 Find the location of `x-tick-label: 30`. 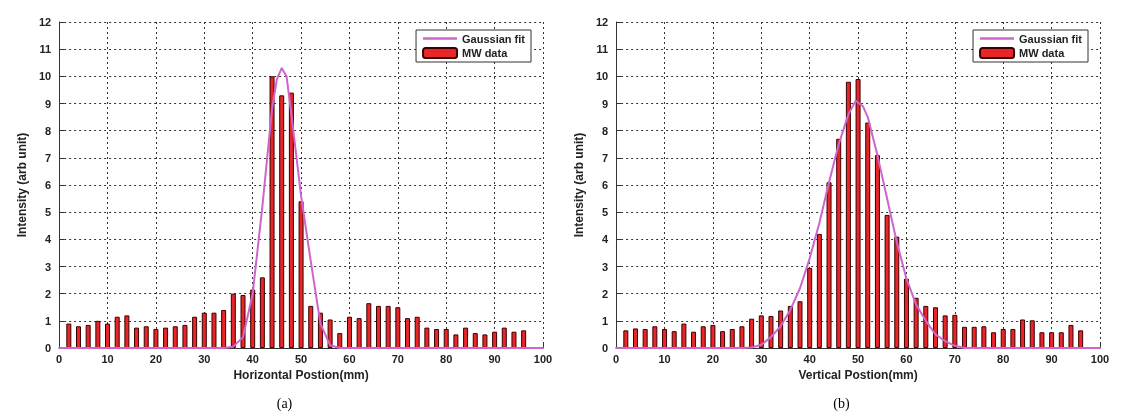

x-tick-label: 30 is located at coordinates (761, 358).